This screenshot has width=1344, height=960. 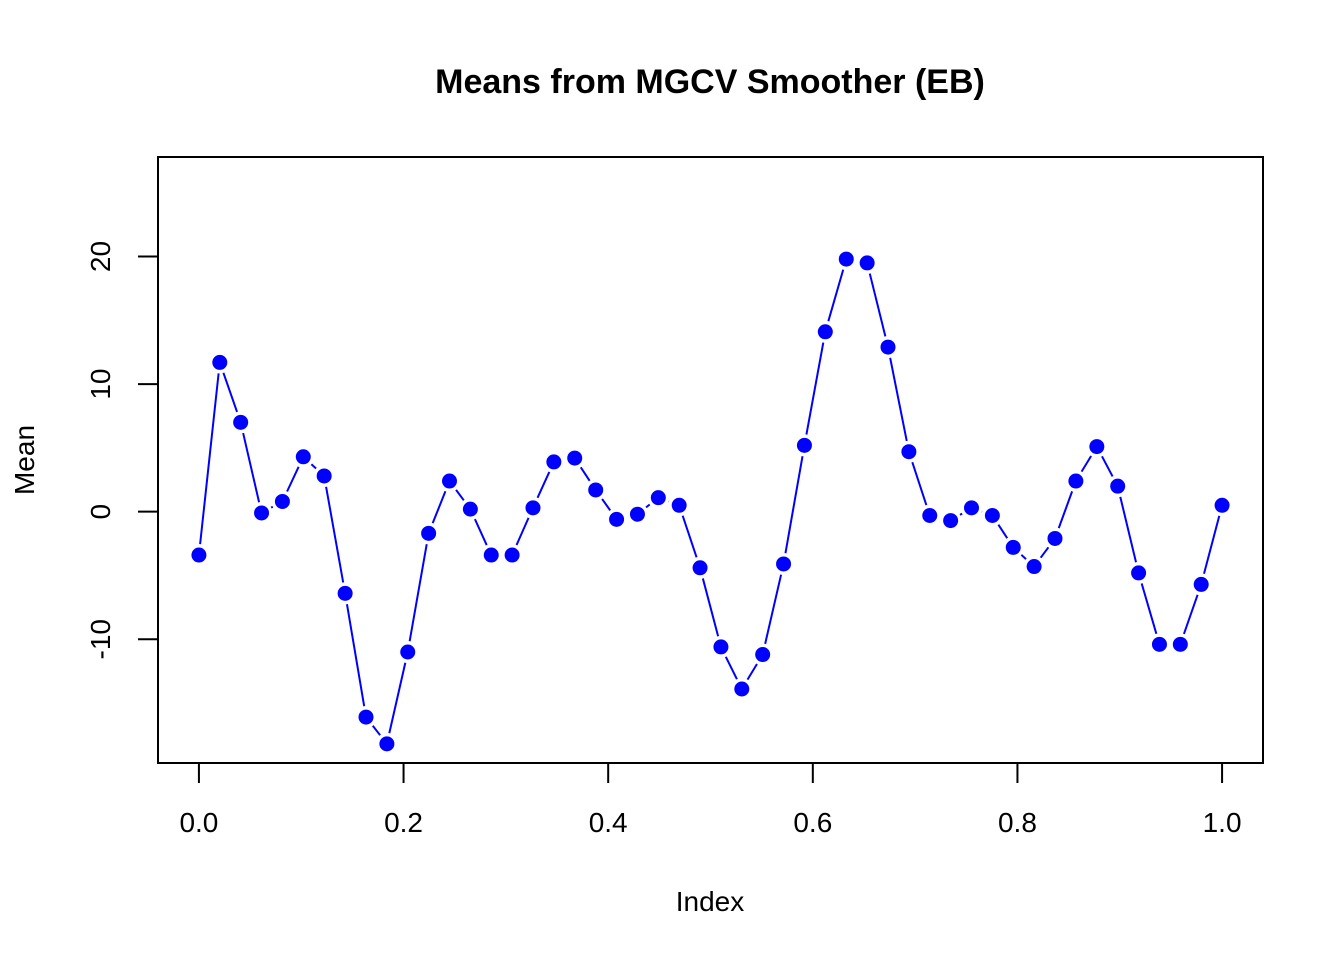 What do you see at coordinates (100, 384) in the screenshot?
I see `y-tick-label: 10` at bounding box center [100, 384].